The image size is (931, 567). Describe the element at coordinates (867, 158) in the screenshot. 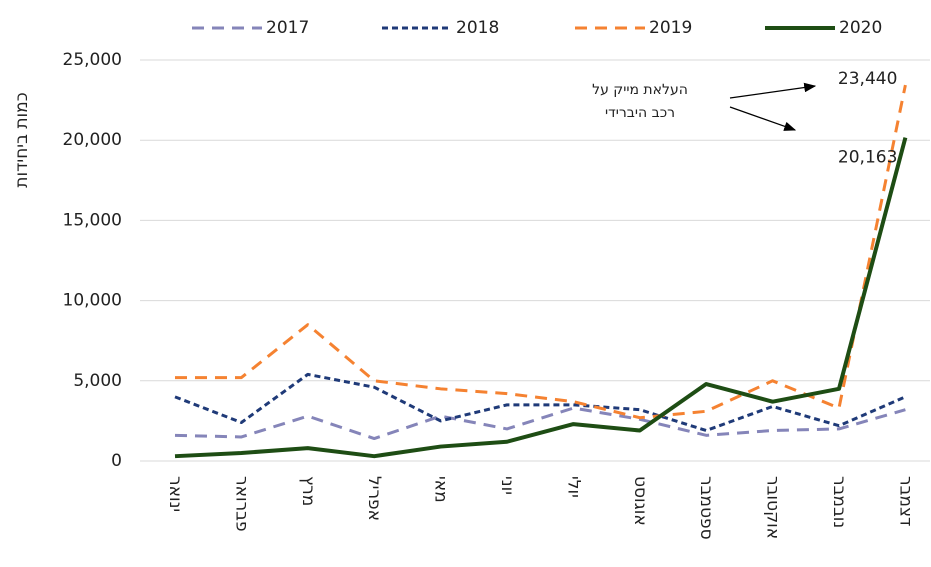

I see `data-label: 20,163` at that location.